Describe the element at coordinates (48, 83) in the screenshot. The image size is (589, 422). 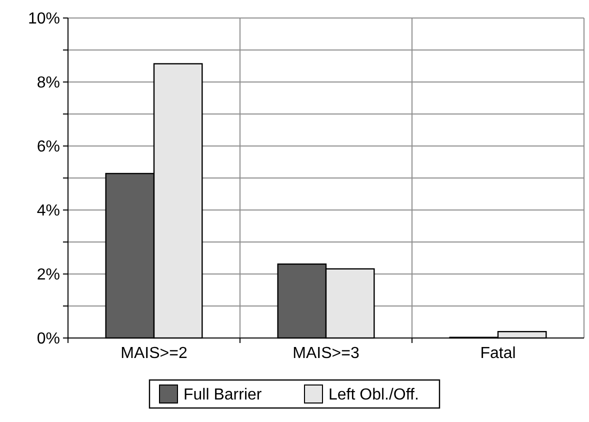
I see `y-tick-label: 8%` at that location.